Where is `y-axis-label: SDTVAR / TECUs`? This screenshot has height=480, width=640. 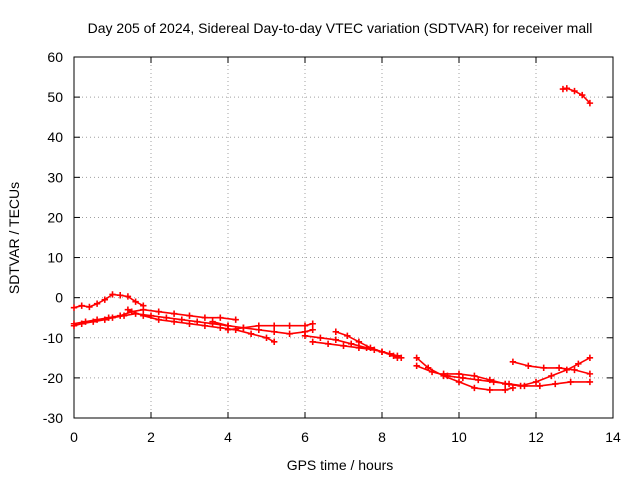
y-axis-label: SDTVAR / TECUs is located at coordinates (14, 238).